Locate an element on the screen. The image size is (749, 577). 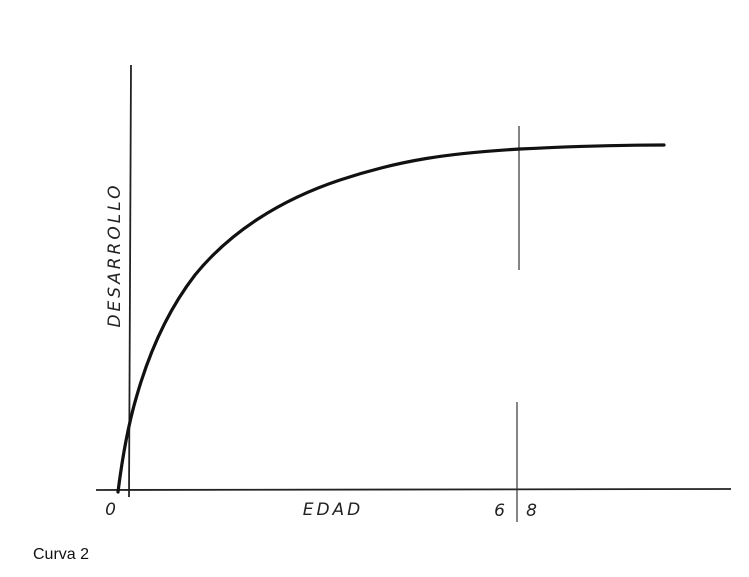
x-axis-label: EDAD is located at coordinates (333, 510).